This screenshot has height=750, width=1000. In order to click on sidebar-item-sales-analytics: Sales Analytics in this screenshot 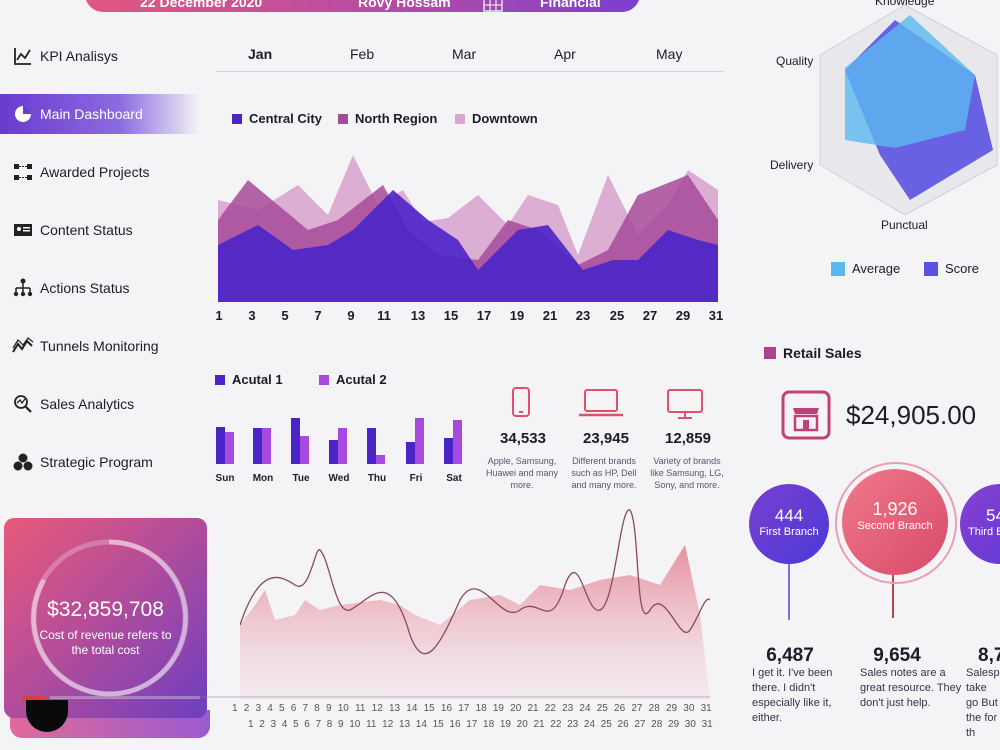, I will do `click(100, 404)`.